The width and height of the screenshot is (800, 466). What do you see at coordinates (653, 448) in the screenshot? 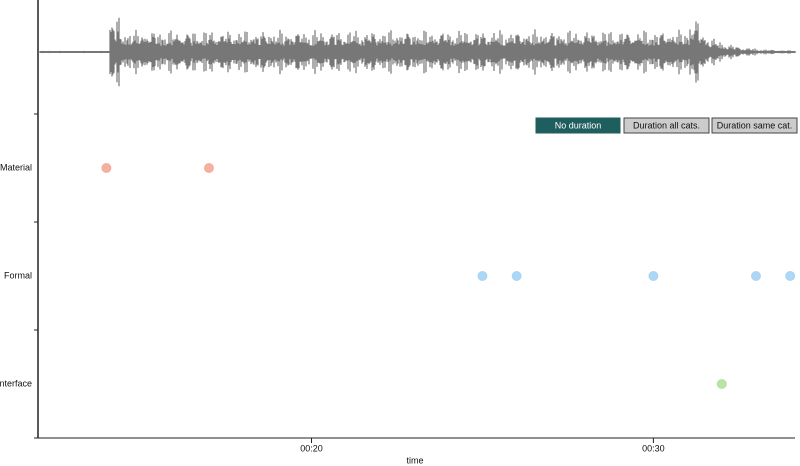
I see `x-tick-label: 00:30` at bounding box center [653, 448].